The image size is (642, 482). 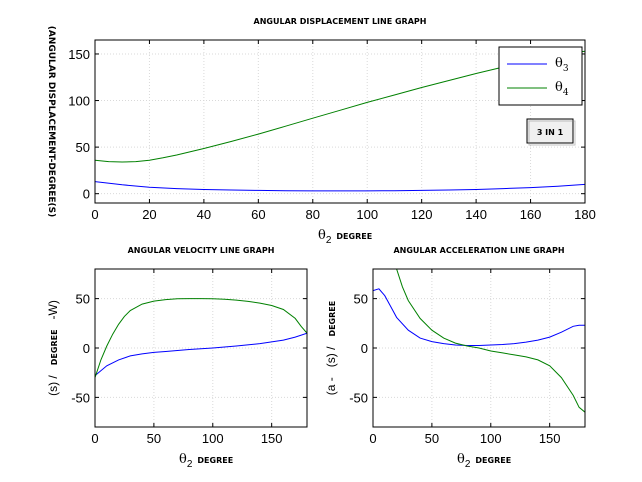 What do you see at coordinates (331, 348) in the screenshot?
I see `y-axis-label: (a -(s) /DEGREE` at bounding box center [331, 348].